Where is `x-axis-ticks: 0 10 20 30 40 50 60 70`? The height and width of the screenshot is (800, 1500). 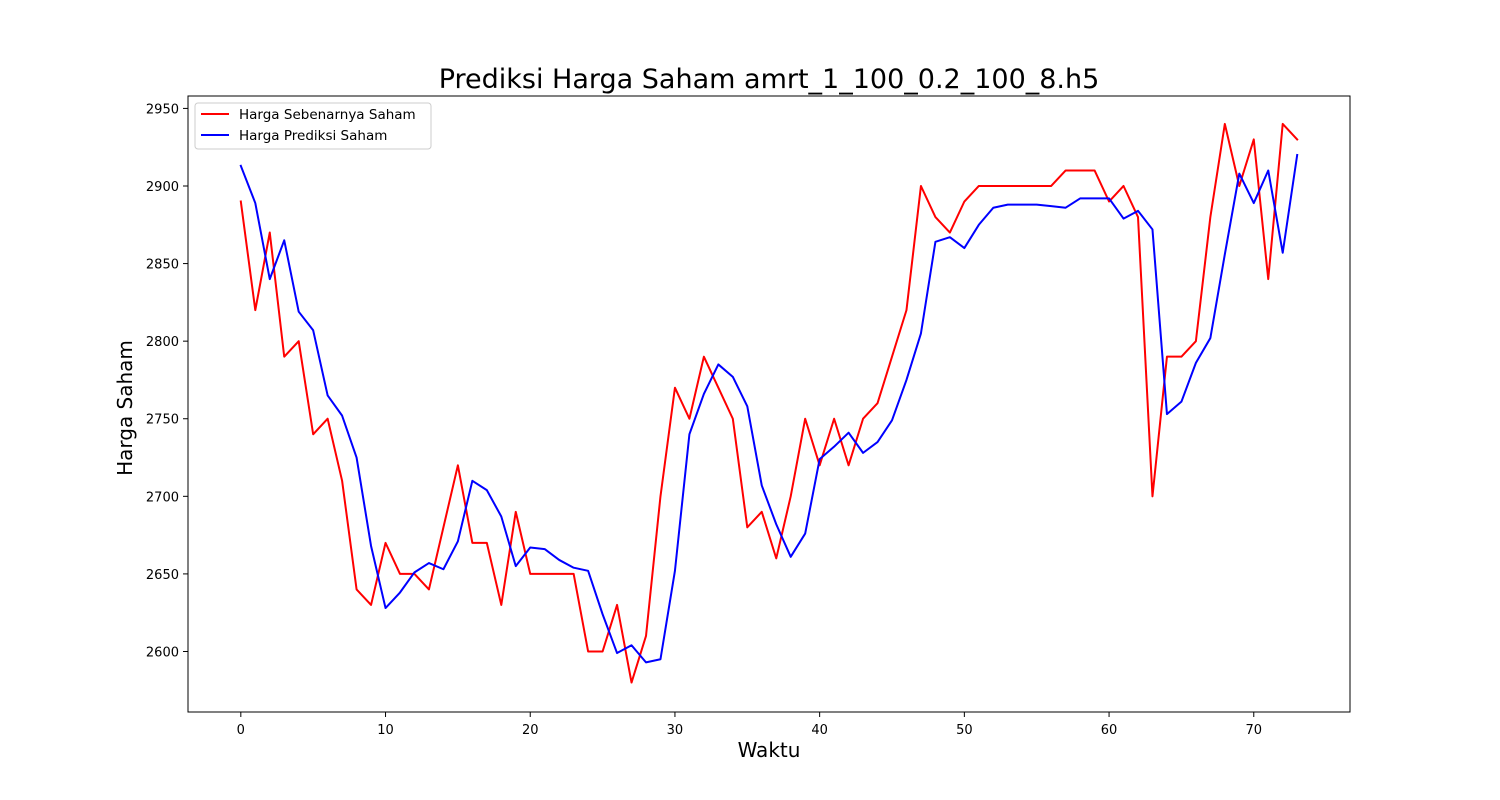 x-axis-ticks: 0 10 20 30 40 50 60 70 is located at coordinates (749, 725).